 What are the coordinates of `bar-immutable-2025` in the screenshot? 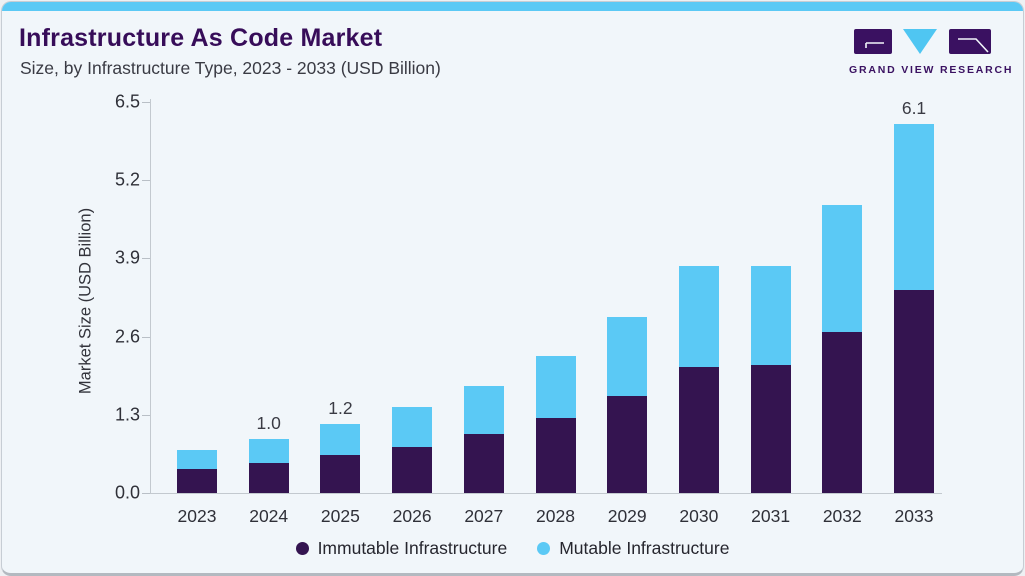 It's located at (340, 474).